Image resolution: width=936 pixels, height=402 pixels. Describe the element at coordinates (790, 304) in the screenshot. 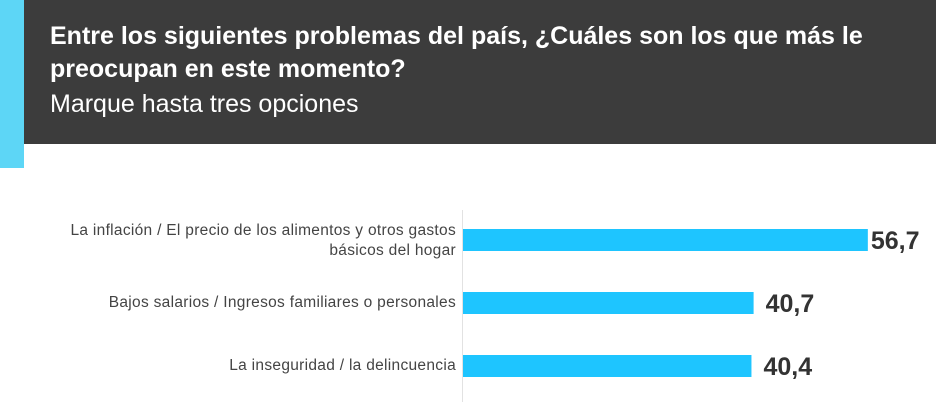

I see `value-label-1: 40,7` at that location.